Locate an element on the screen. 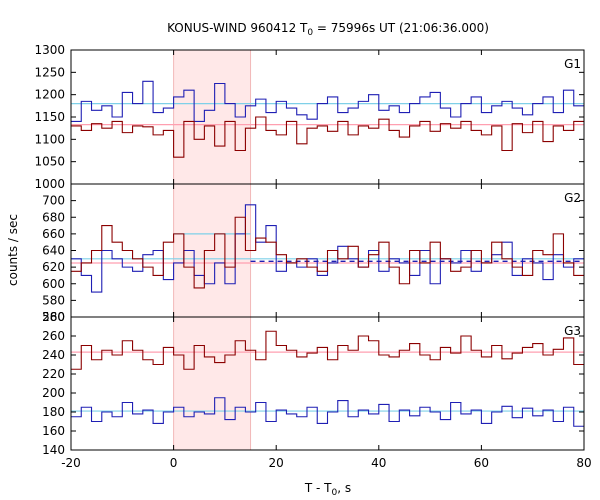 The image size is (600, 500). series-red-g1 is located at coordinates (327, 137).